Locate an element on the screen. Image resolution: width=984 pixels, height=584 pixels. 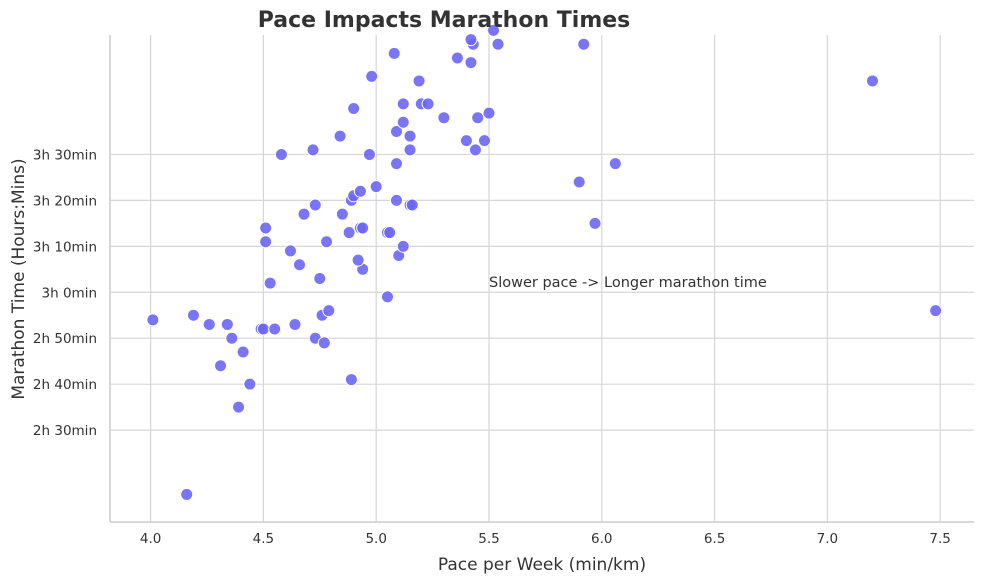
y-tick-label: 2h 40min is located at coordinates (65, 385).